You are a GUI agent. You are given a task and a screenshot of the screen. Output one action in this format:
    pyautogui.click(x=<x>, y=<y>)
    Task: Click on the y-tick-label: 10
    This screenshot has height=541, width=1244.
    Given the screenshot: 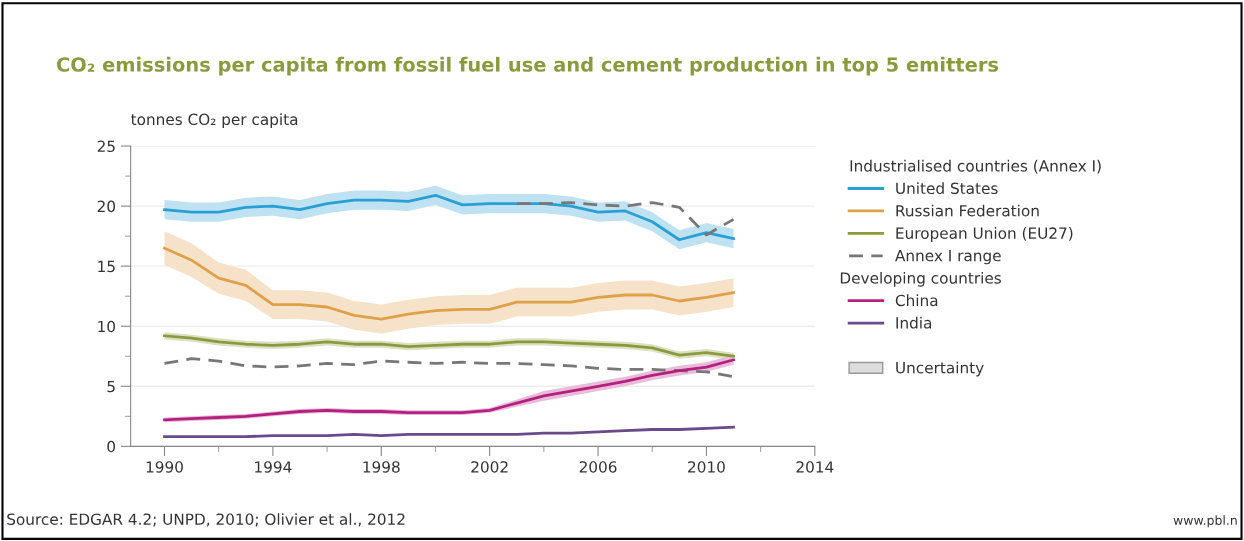 What is the action you would take?
    pyautogui.click(x=107, y=326)
    